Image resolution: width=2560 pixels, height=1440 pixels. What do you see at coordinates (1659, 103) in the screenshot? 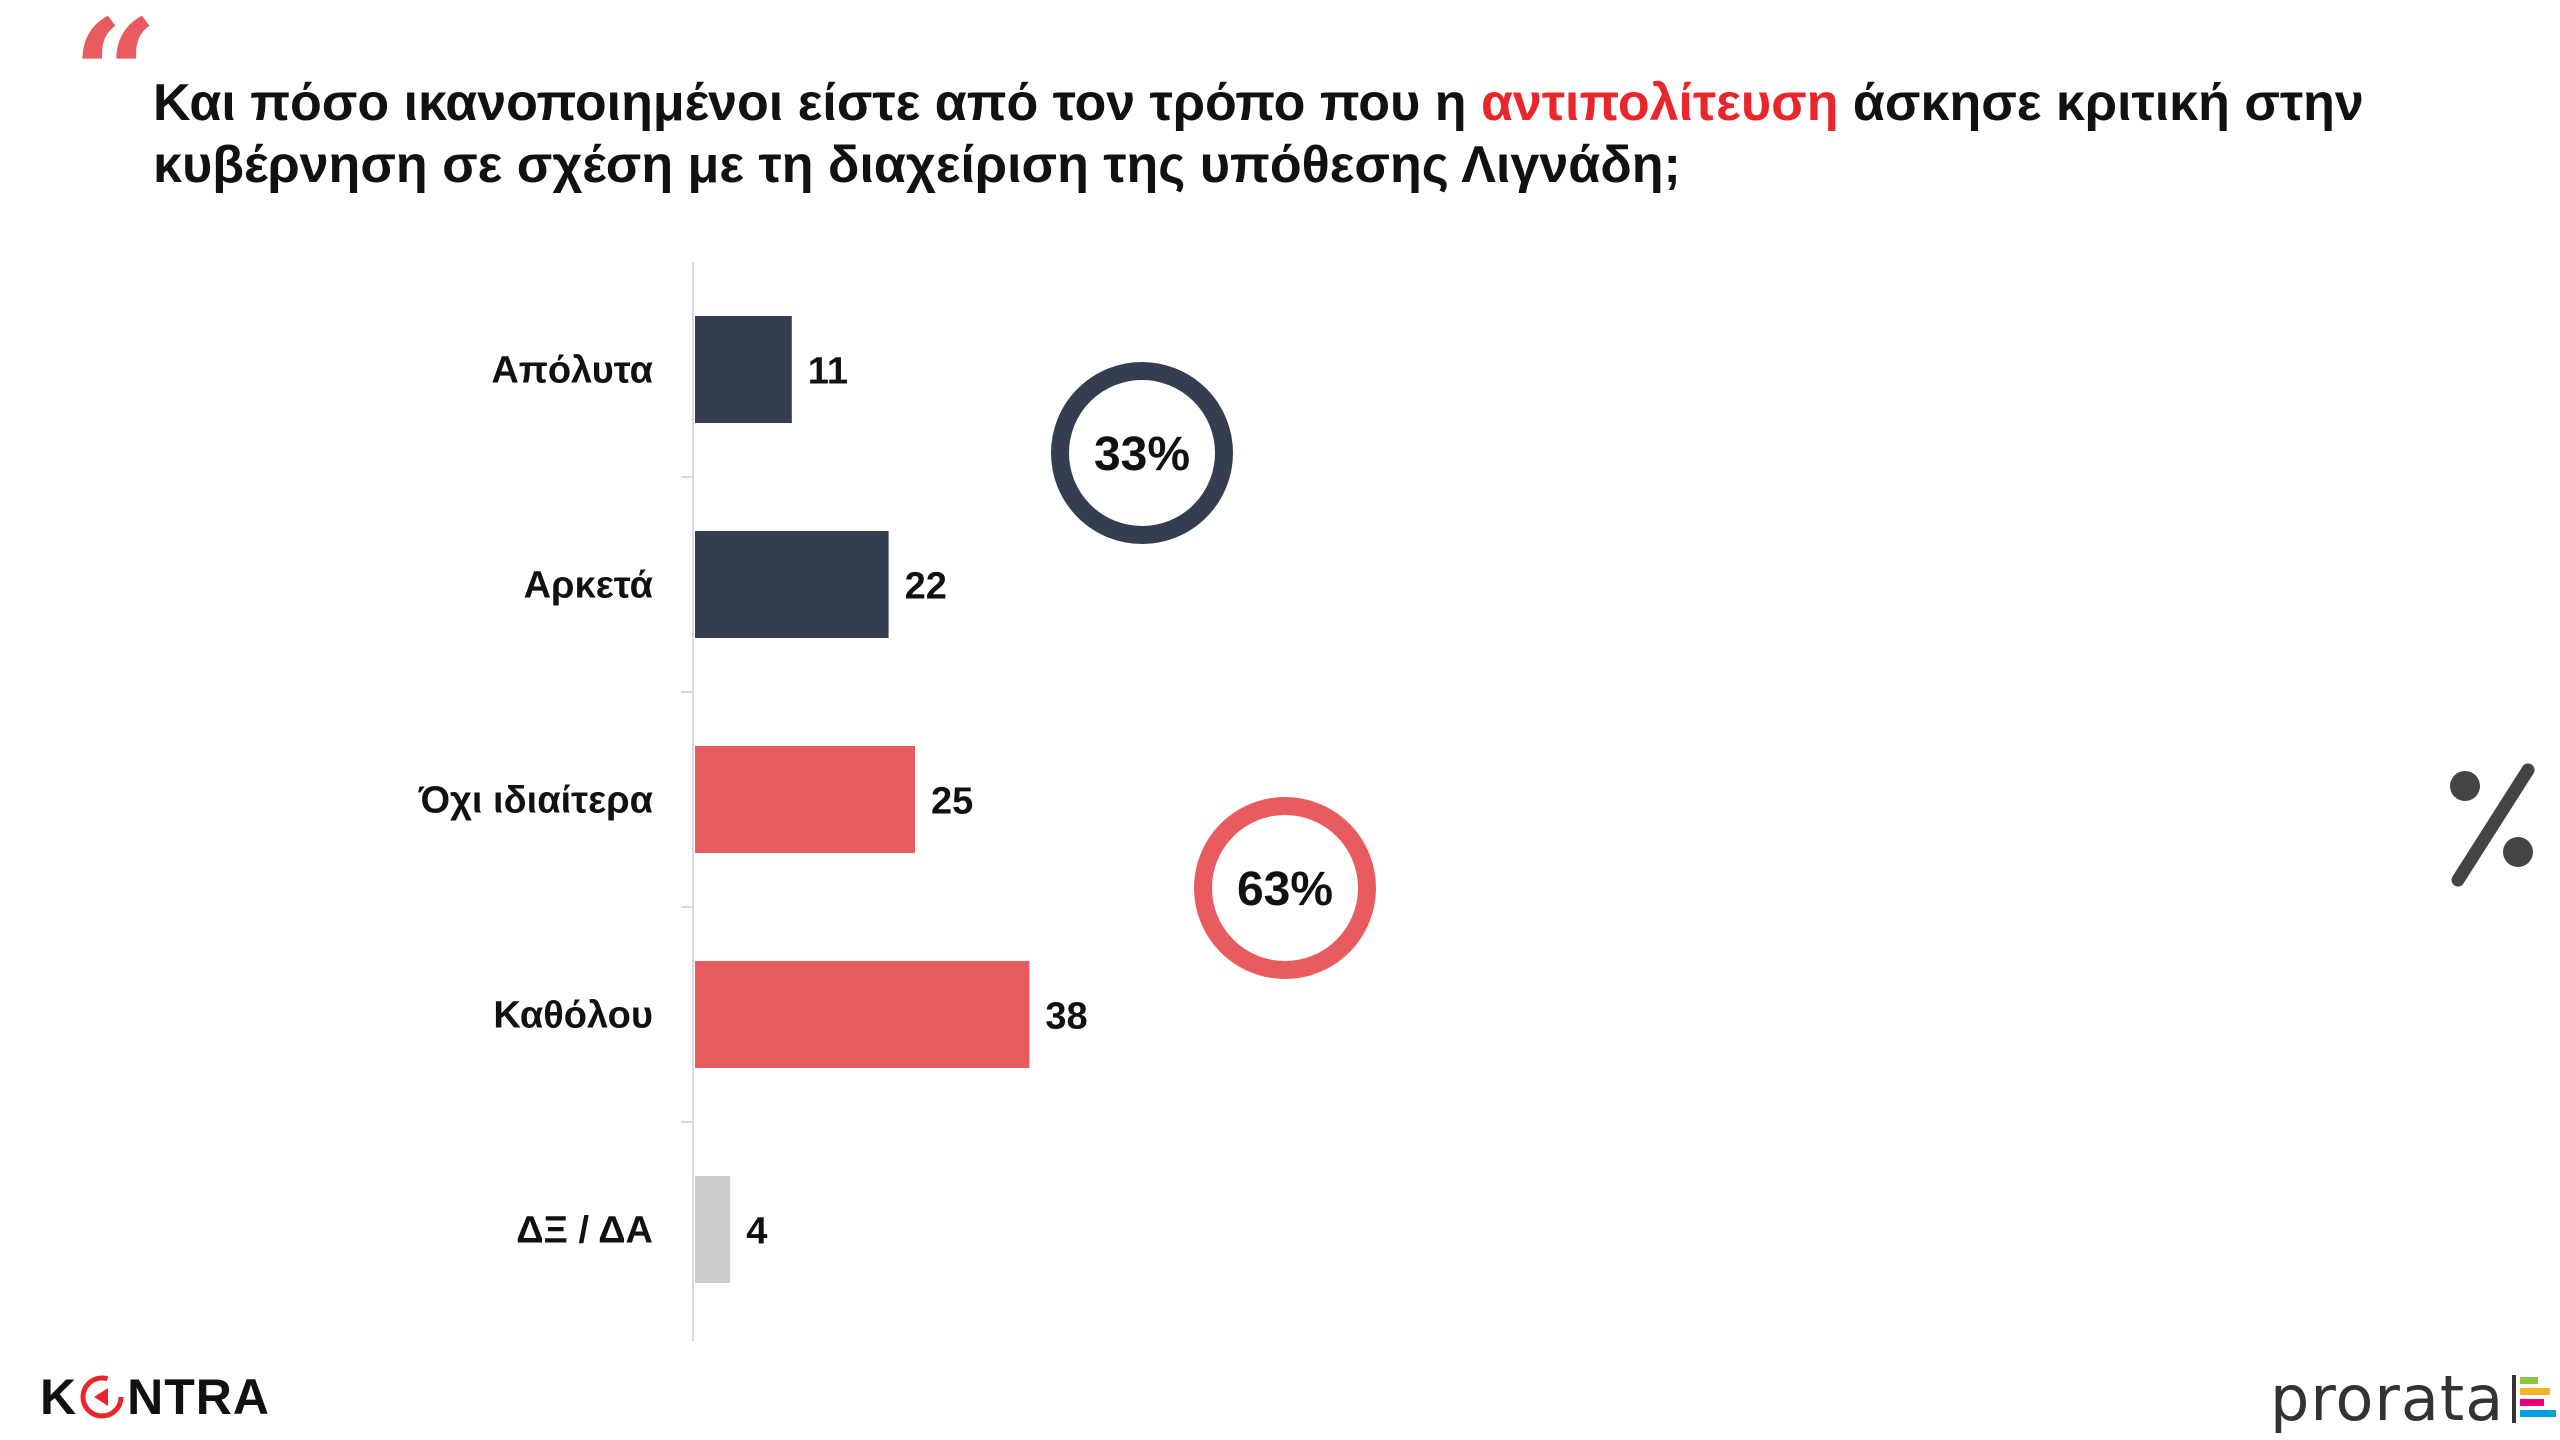
I see `title-highlight: αντιπολίτευση` at bounding box center [1659, 103].